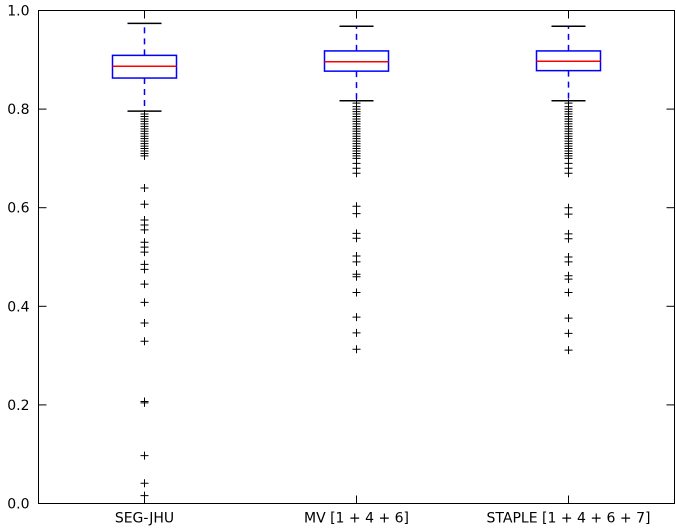 The height and width of the screenshot is (528, 676). What do you see at coordinates (356, 519) in the screenshot?
I see `x-tick-label: MV [1 + 4 + 6]` at bounding box center [356, 519].